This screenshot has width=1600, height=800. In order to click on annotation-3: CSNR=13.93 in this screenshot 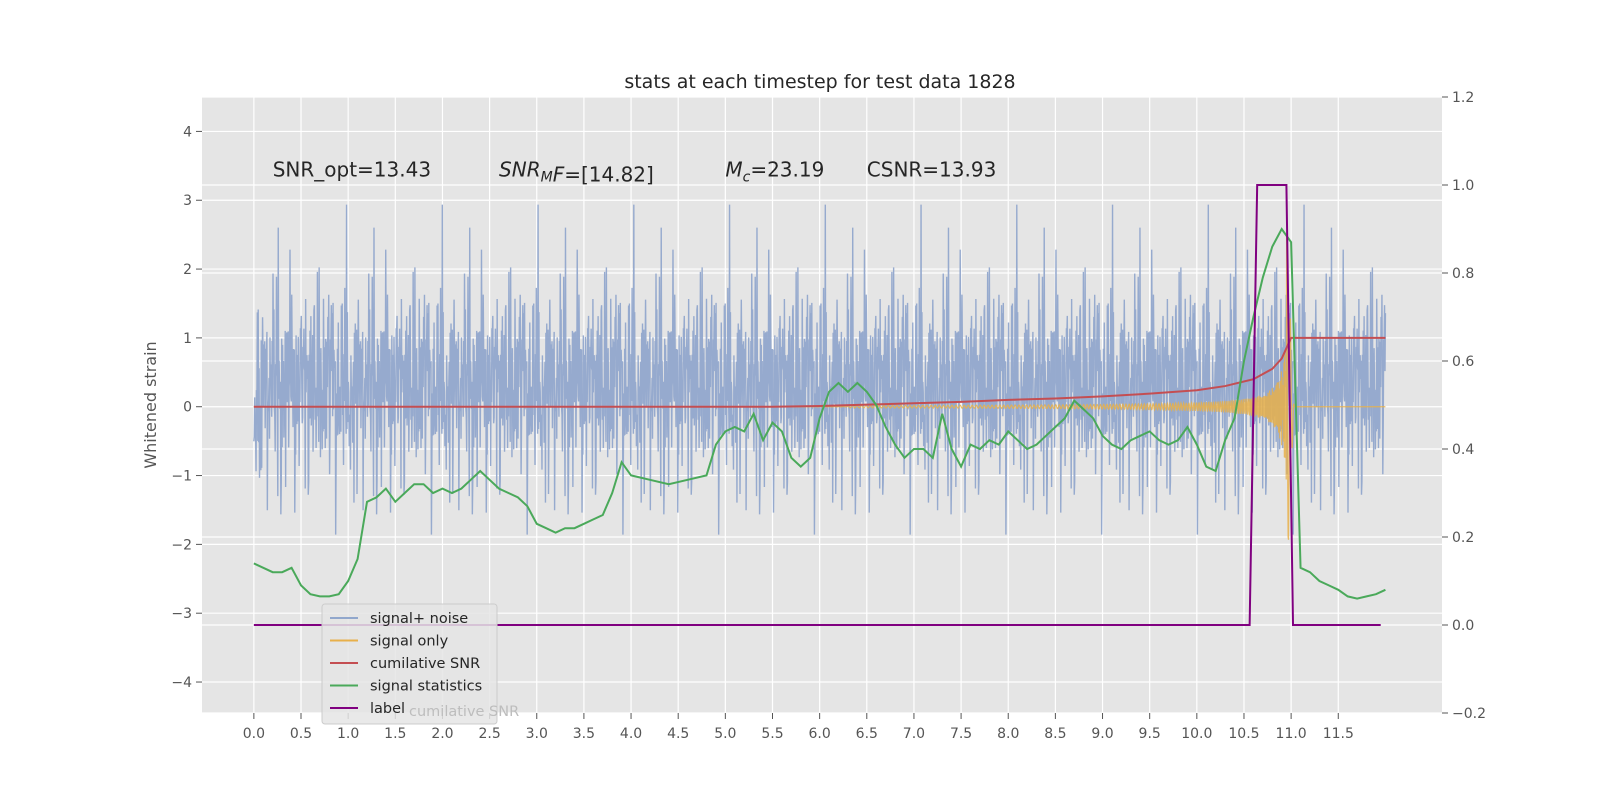, I will do `click(932, 170)`.